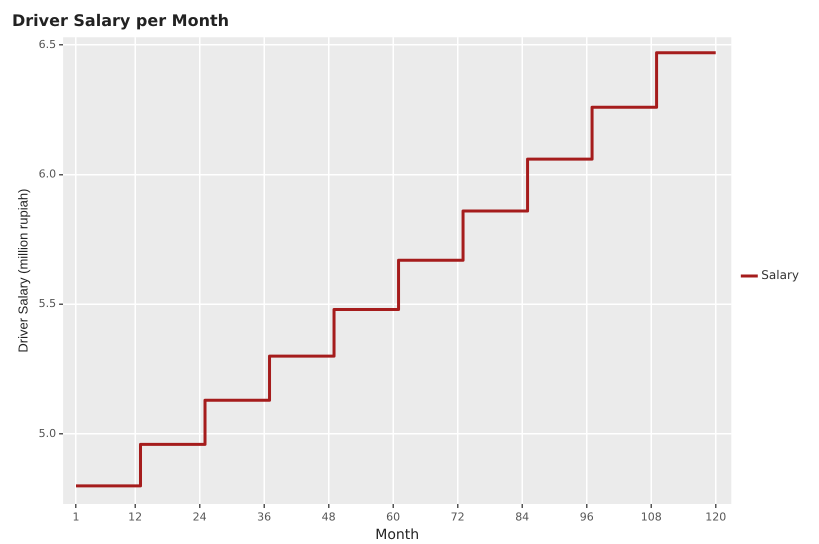  Describe the element at coordinates (264, 517) in the screenshot. I see `x-tick-label: 36` at that location.